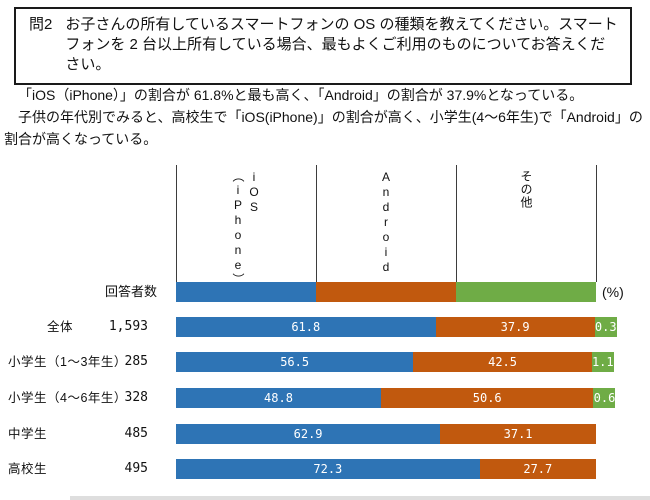 The image size is (650, 500). I want to click on stacked-bar: 56.5 42.5 1.1, so click(395, 362).